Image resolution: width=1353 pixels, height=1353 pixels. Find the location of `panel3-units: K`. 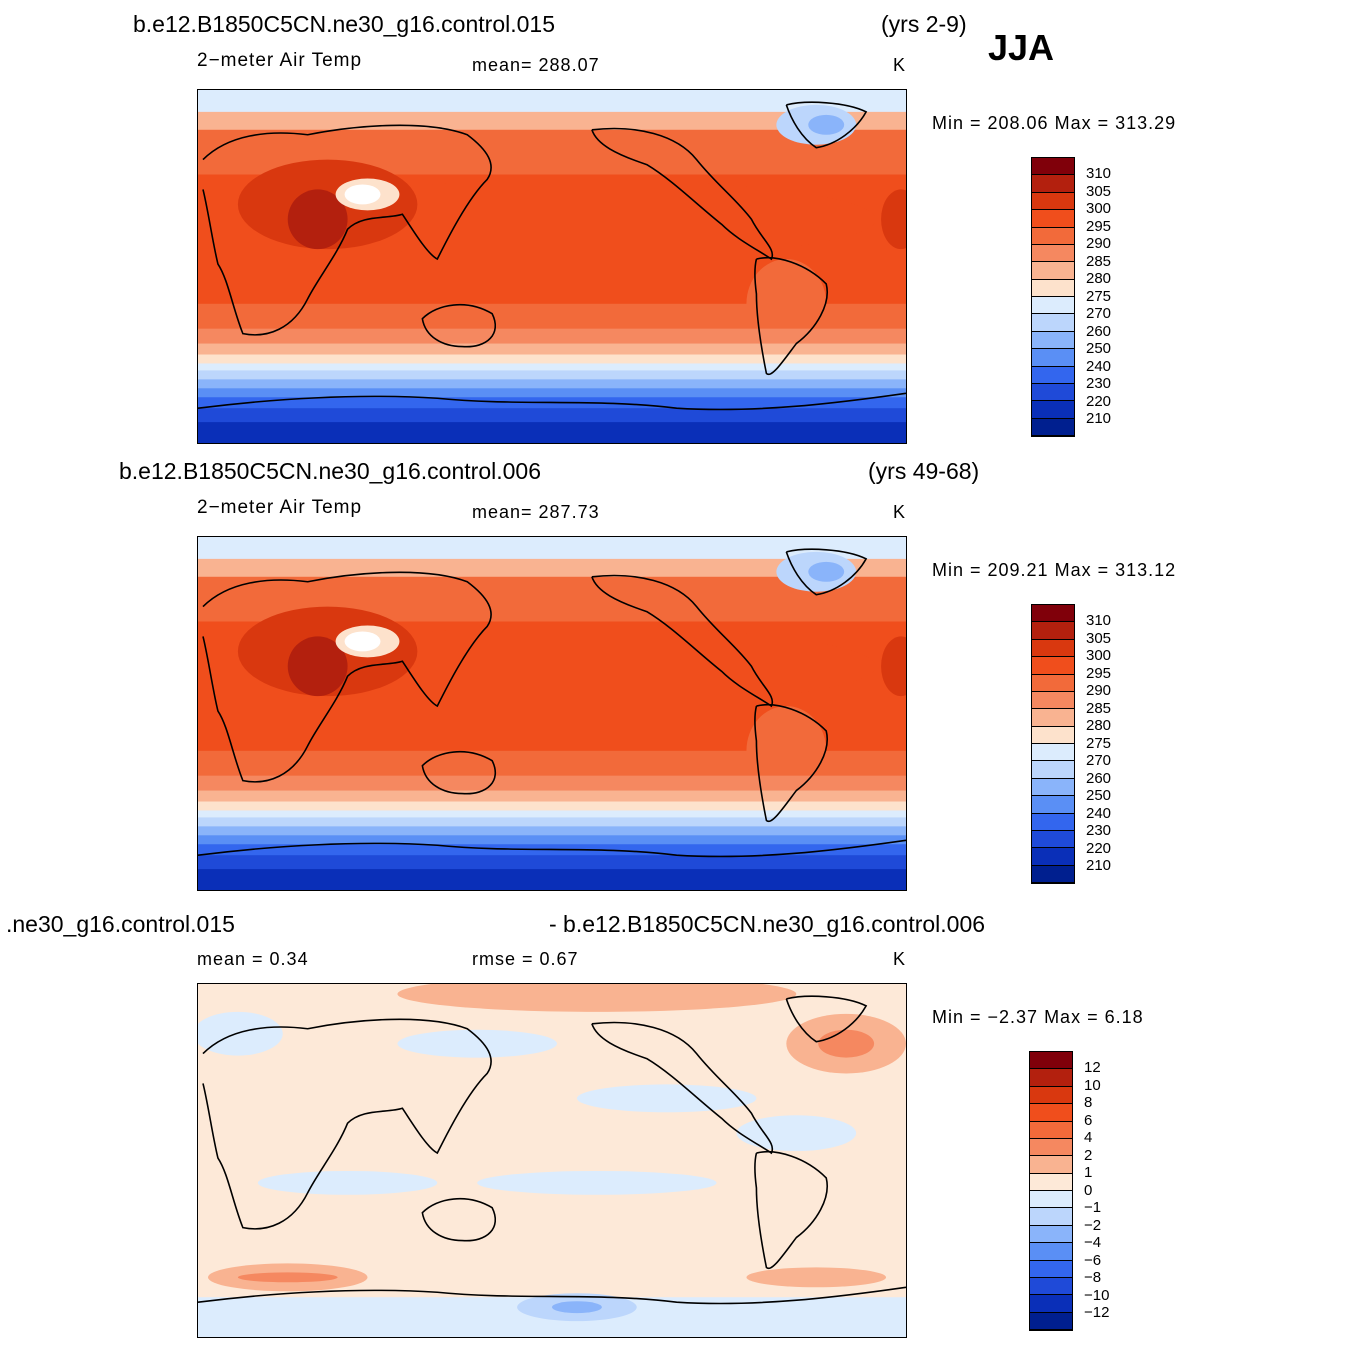

panel3-units: K is located at coordinates (900, 959).